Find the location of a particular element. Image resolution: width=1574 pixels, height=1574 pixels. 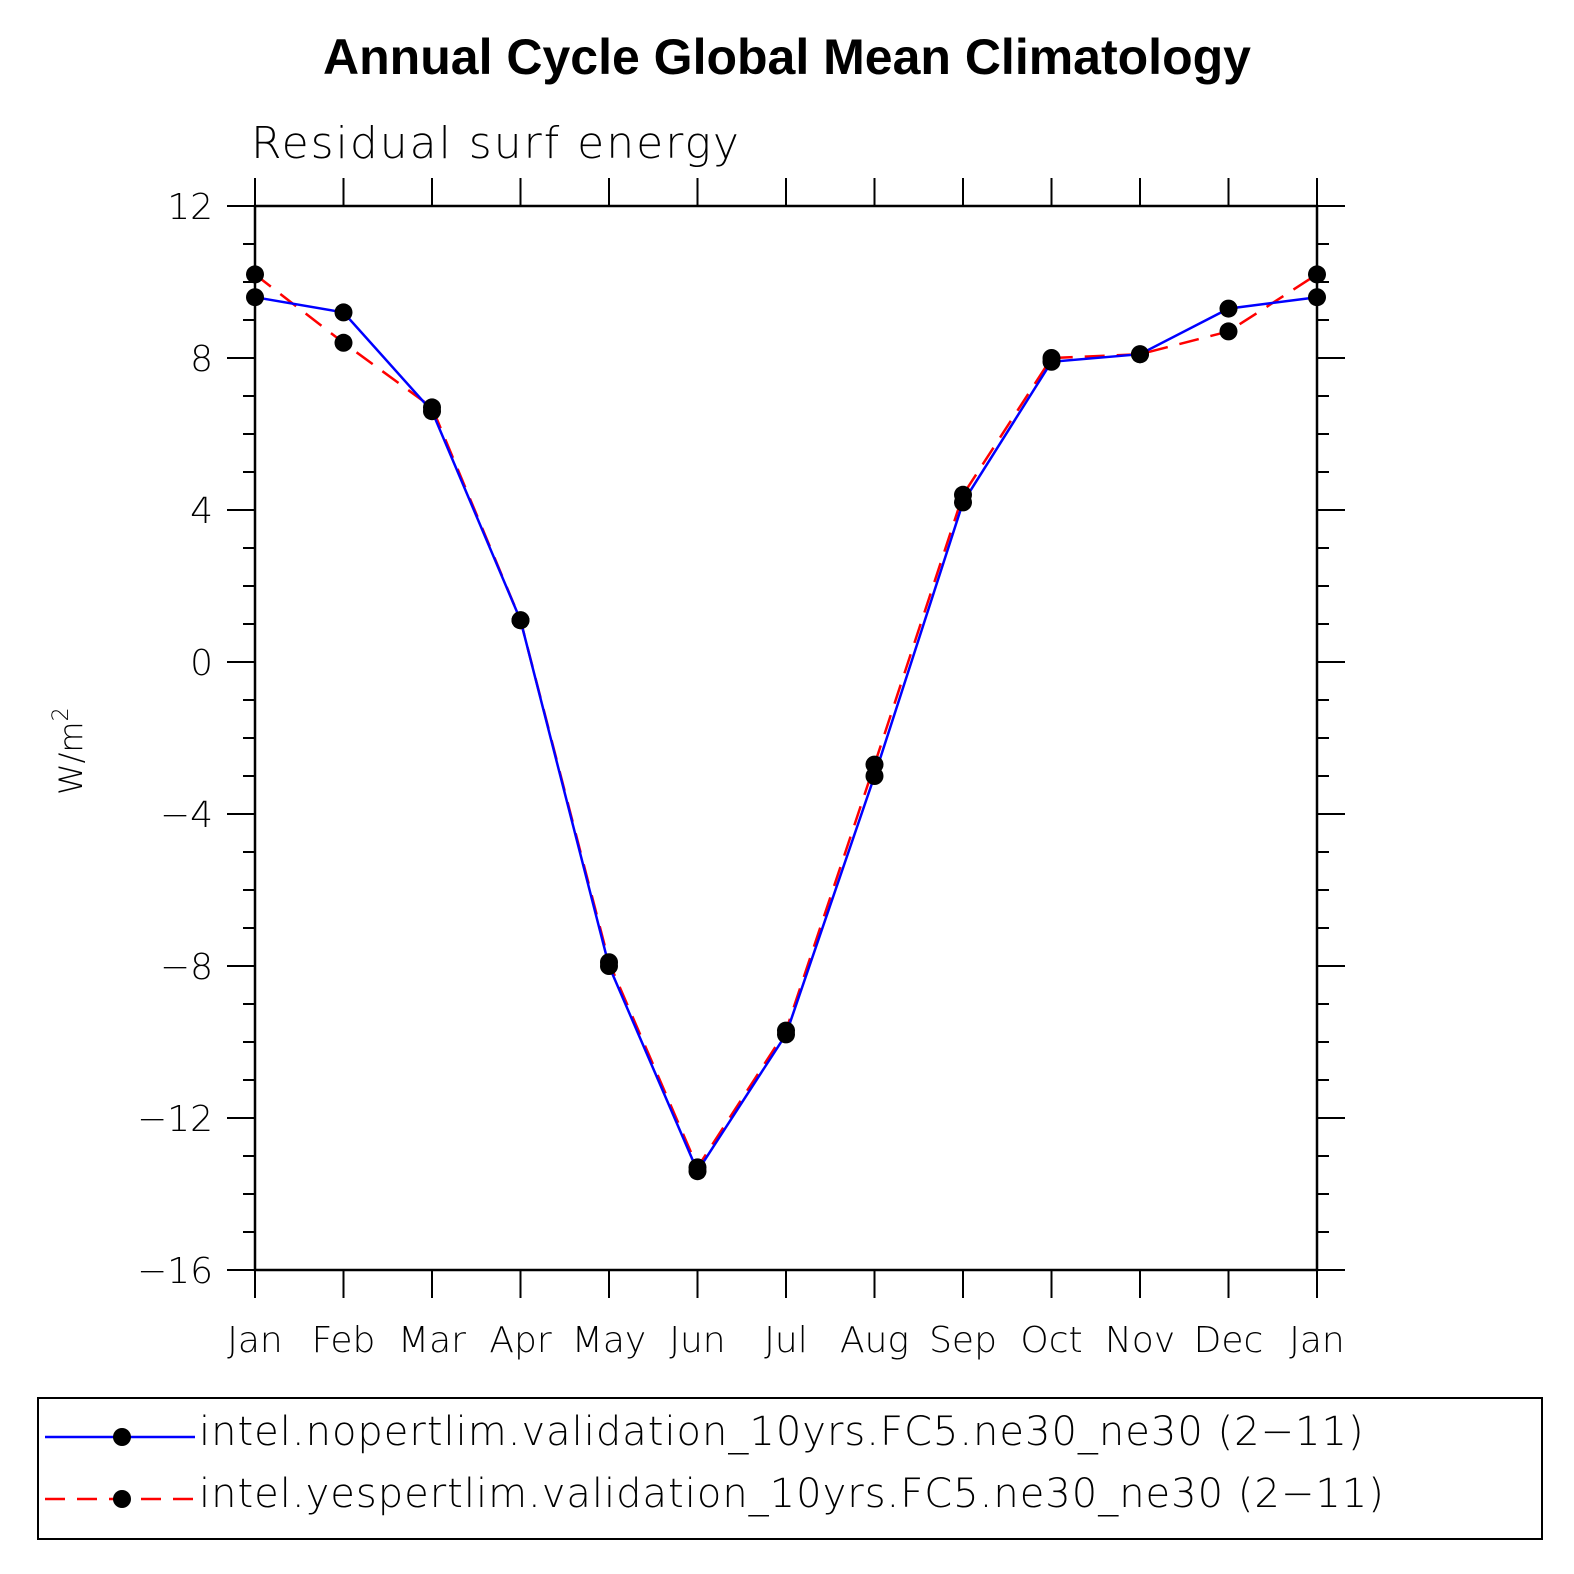

x-tick-label: Feb is located at coordinates (344, 1340).